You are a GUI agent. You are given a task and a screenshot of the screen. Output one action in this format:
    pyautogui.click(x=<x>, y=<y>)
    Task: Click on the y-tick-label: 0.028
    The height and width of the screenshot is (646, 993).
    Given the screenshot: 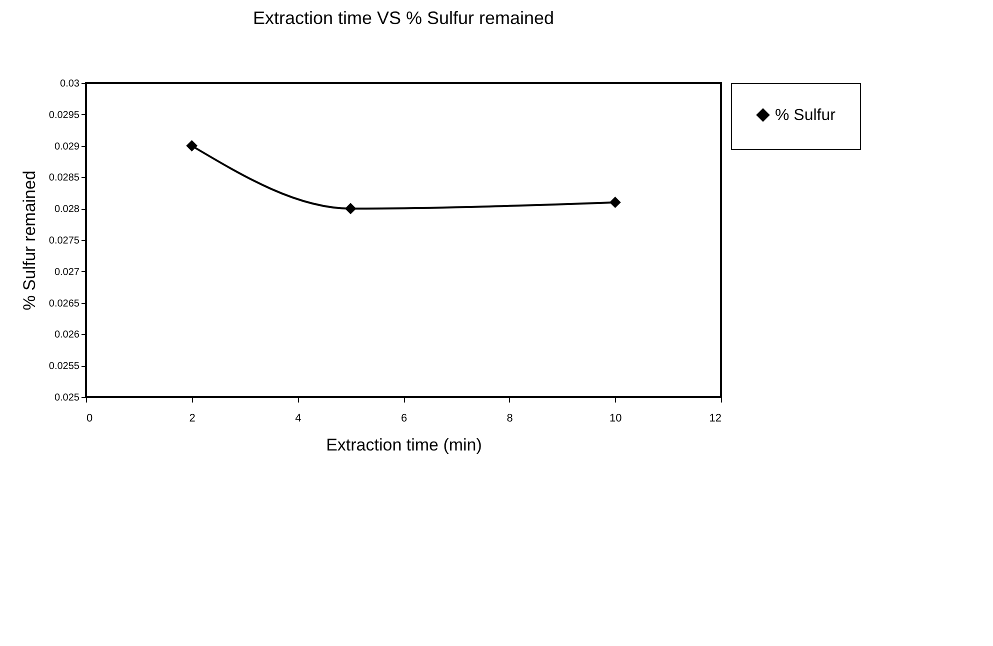 What is the action you would take?
    pyautogui.click(x=67, y=210)
    